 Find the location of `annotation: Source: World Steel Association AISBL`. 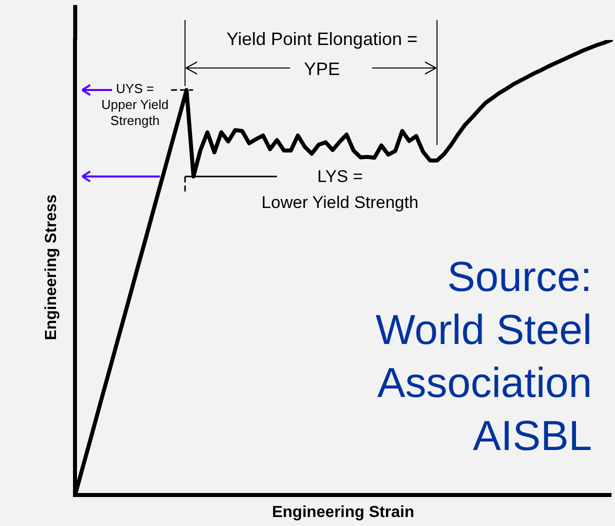

annotation: Source: World Steel Association AISBL is located at coordinates (483, 356).